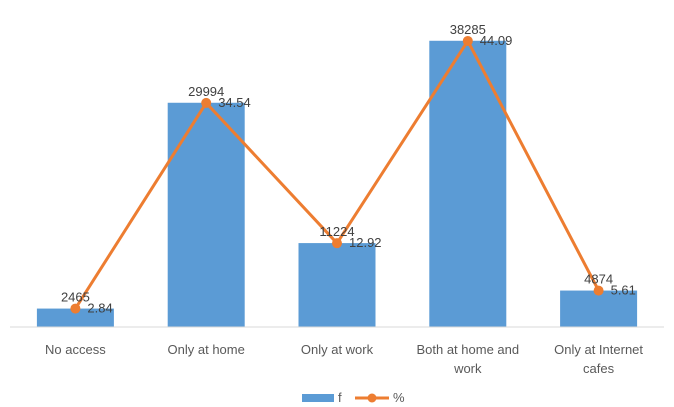 The image size is (674, 407). What do you see at coordinates (623, 290) in the screenshot?
I see `line-value-label-4: 5.61` at bounding box center [623, 290].